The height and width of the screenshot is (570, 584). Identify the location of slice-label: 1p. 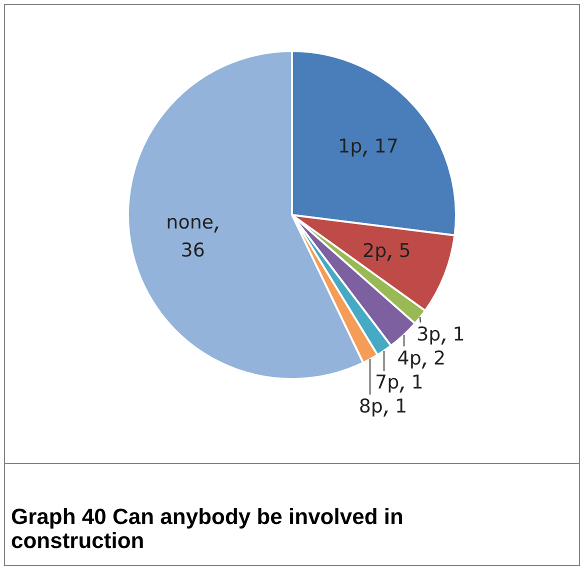
(350, 147).